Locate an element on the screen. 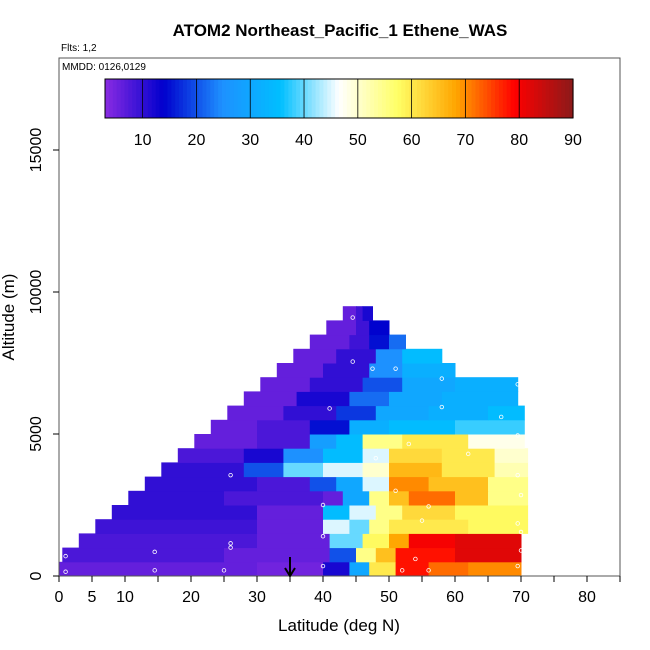  colorbar is located at coordinates (339, 98).